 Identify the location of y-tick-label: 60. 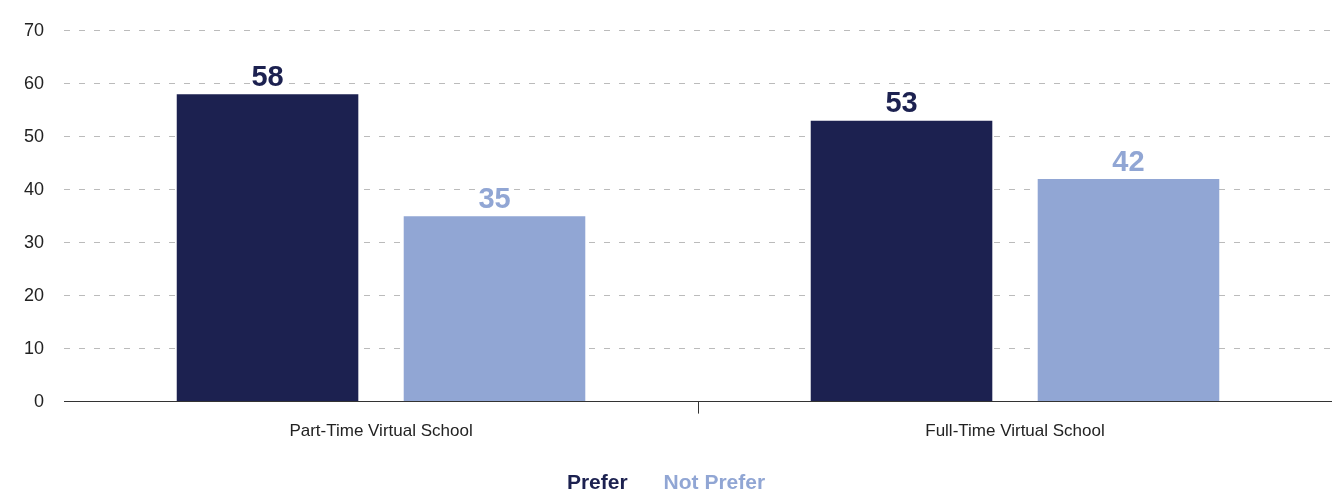
(34, 82).